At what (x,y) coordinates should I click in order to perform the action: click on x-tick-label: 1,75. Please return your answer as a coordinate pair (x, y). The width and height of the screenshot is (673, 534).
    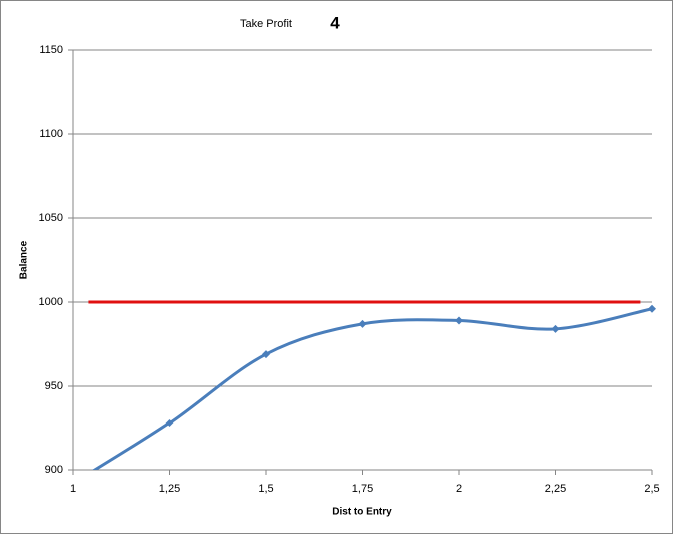
    Looking at the image, I should click on (362, 489).